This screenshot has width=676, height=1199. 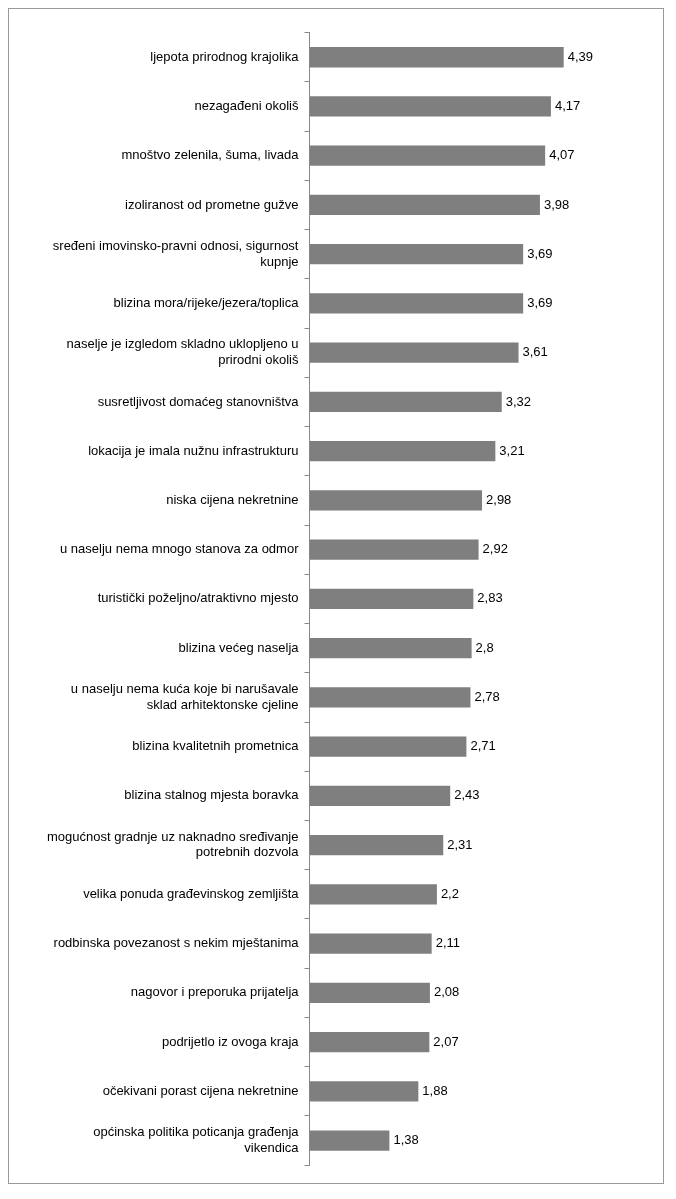 I want to click on data-label: 2,08, so click(x=446, y=992).